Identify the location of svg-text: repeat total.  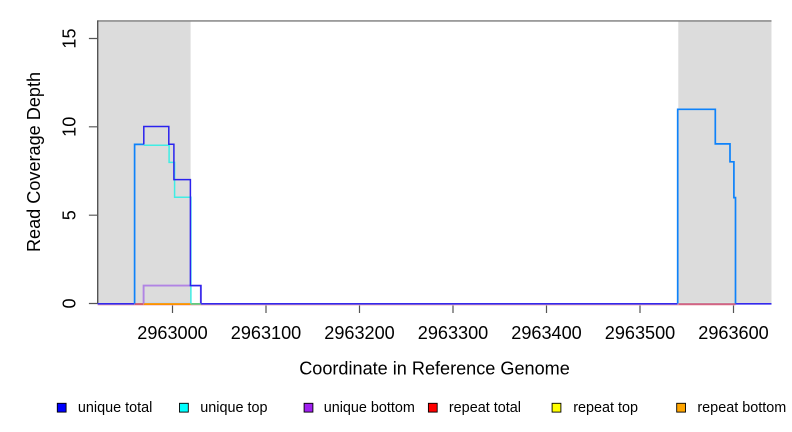
(485, 408).